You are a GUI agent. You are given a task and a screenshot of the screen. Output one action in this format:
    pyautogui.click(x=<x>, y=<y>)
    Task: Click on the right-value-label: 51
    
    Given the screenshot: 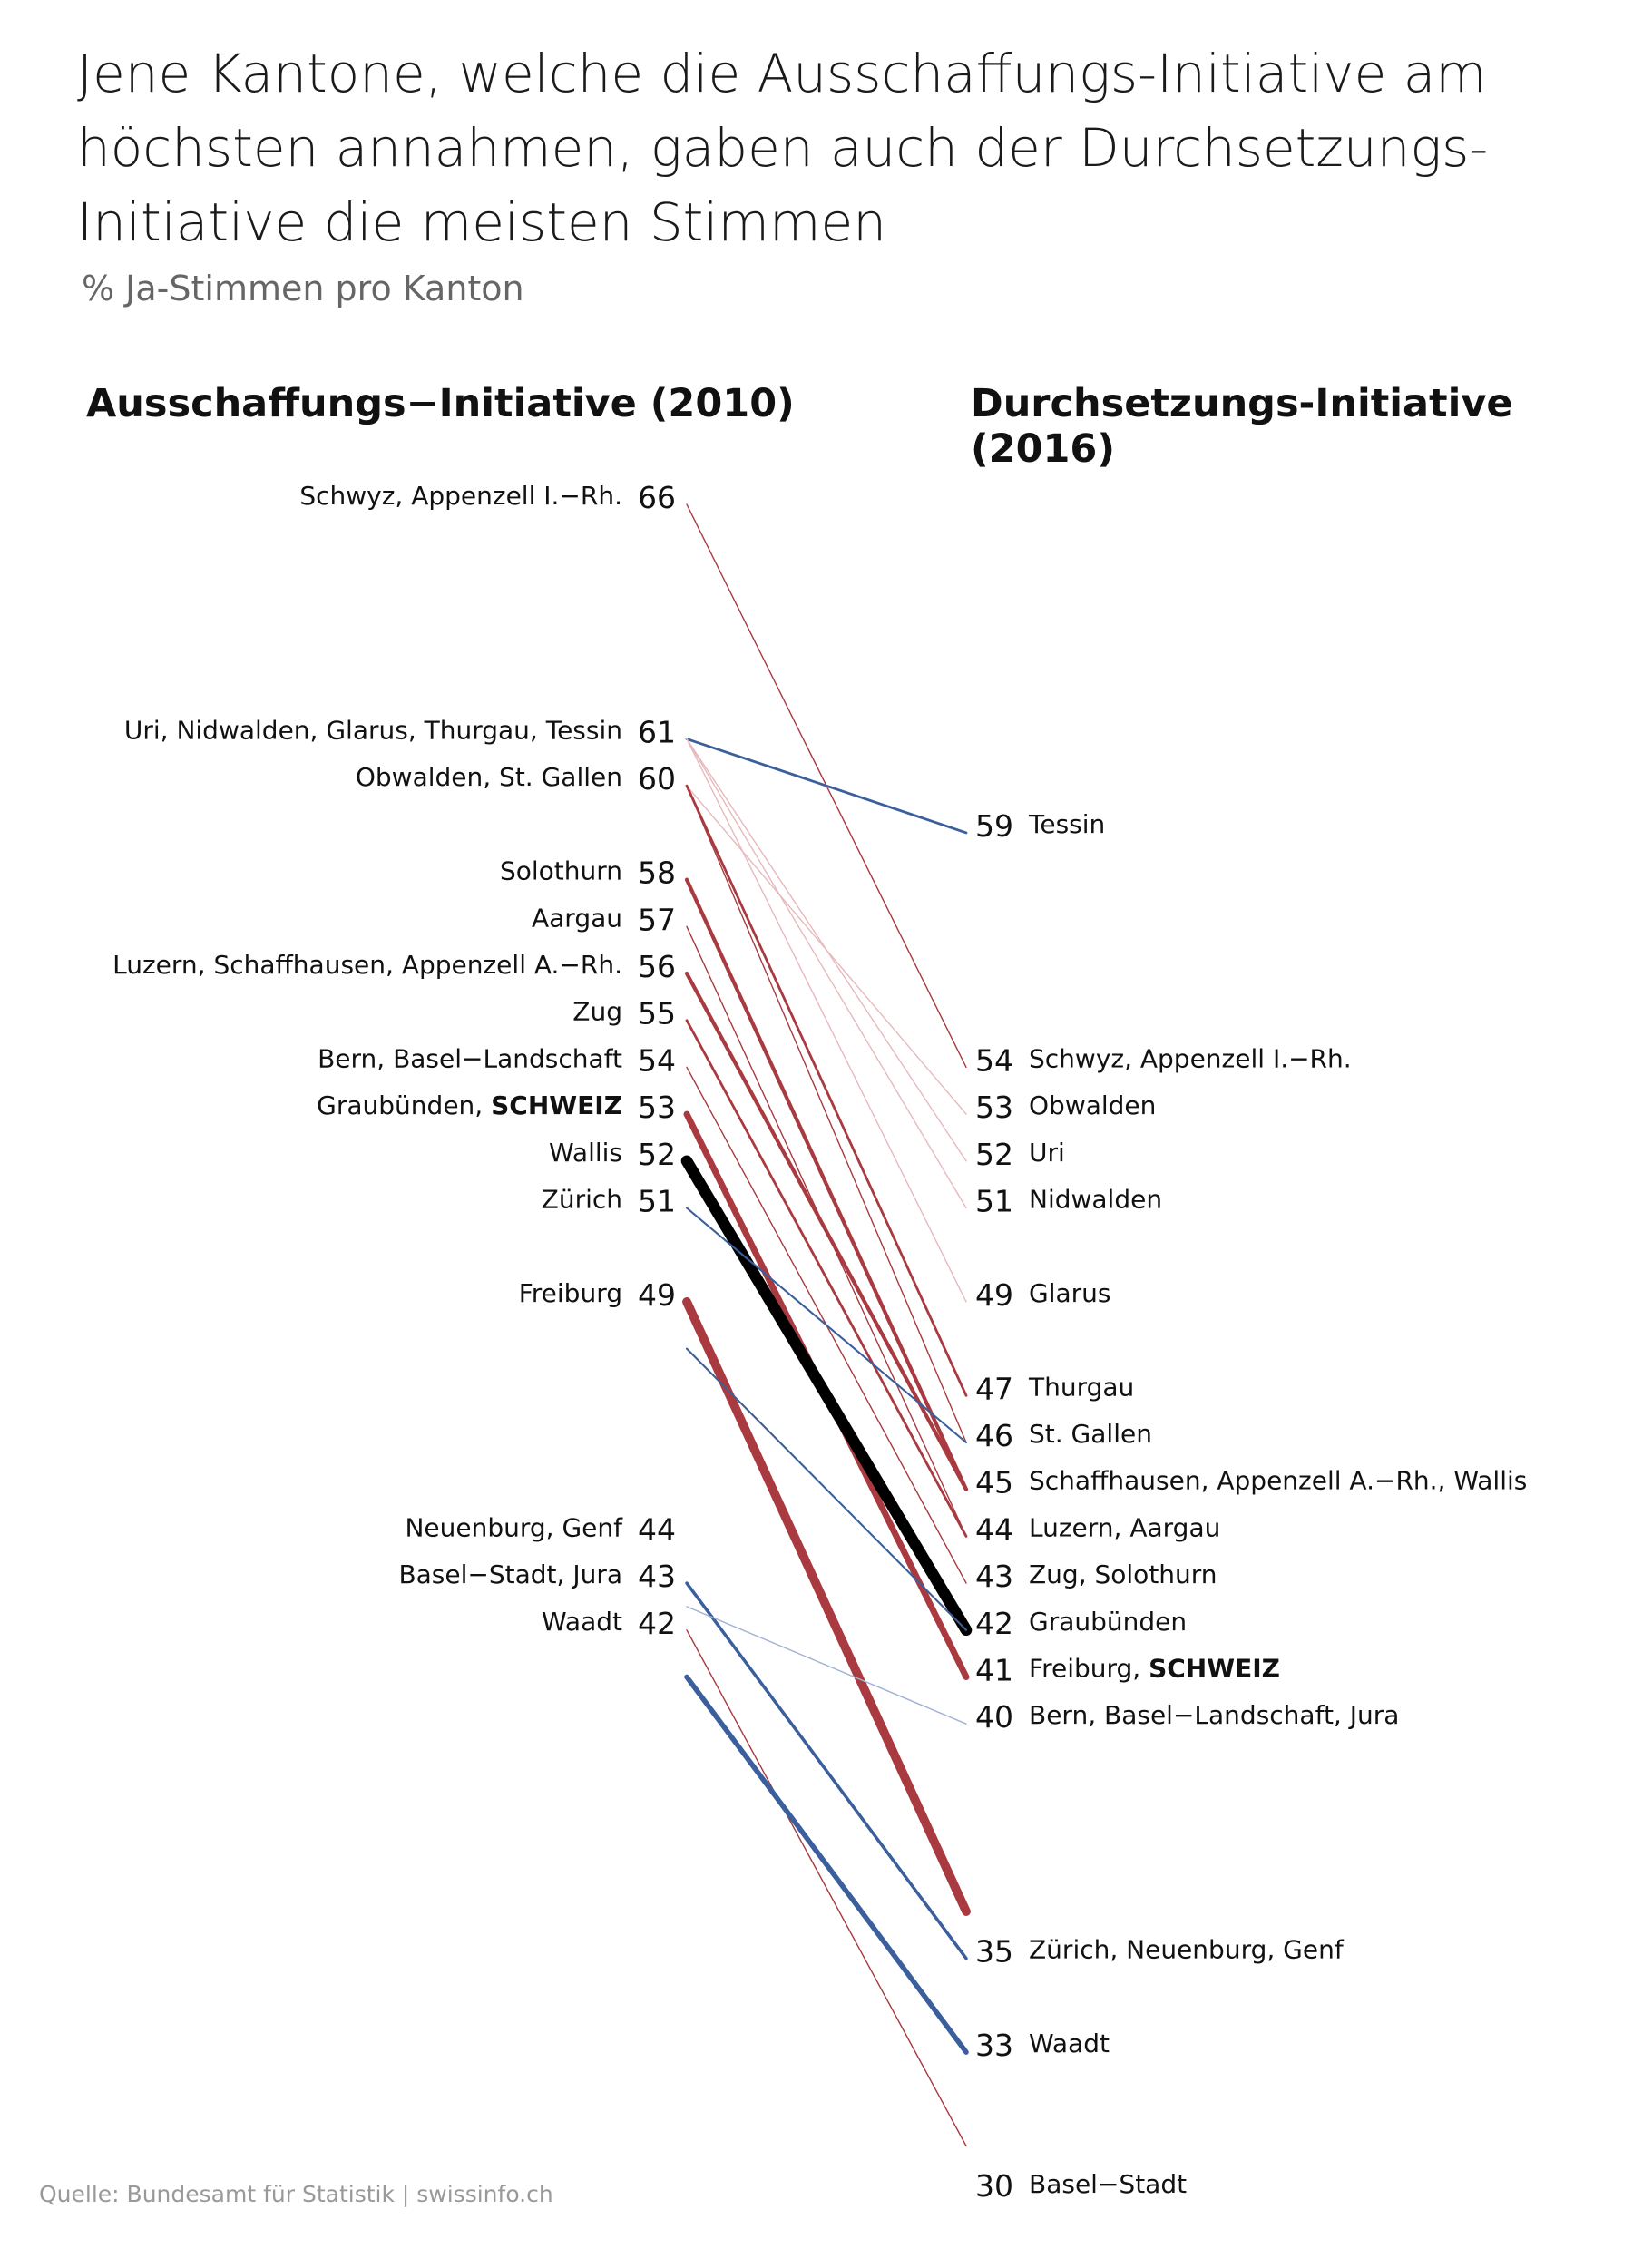 What is the action you would take?
    pyautogui.click(x=994, y=1201)
    